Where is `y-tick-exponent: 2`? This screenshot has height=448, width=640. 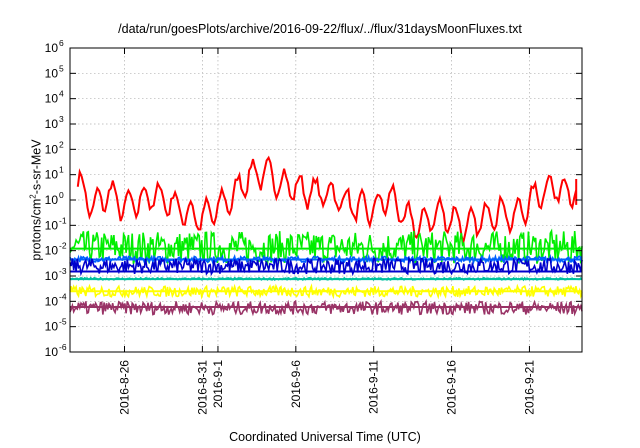
y-tick-exponent: 2 is located at coordinates (61, 144).